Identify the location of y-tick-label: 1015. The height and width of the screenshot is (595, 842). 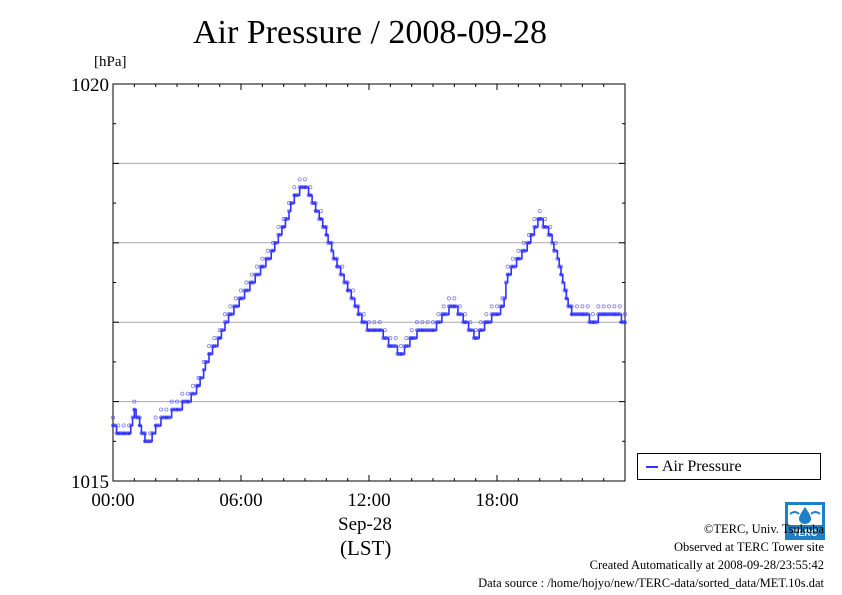
(90, 482).